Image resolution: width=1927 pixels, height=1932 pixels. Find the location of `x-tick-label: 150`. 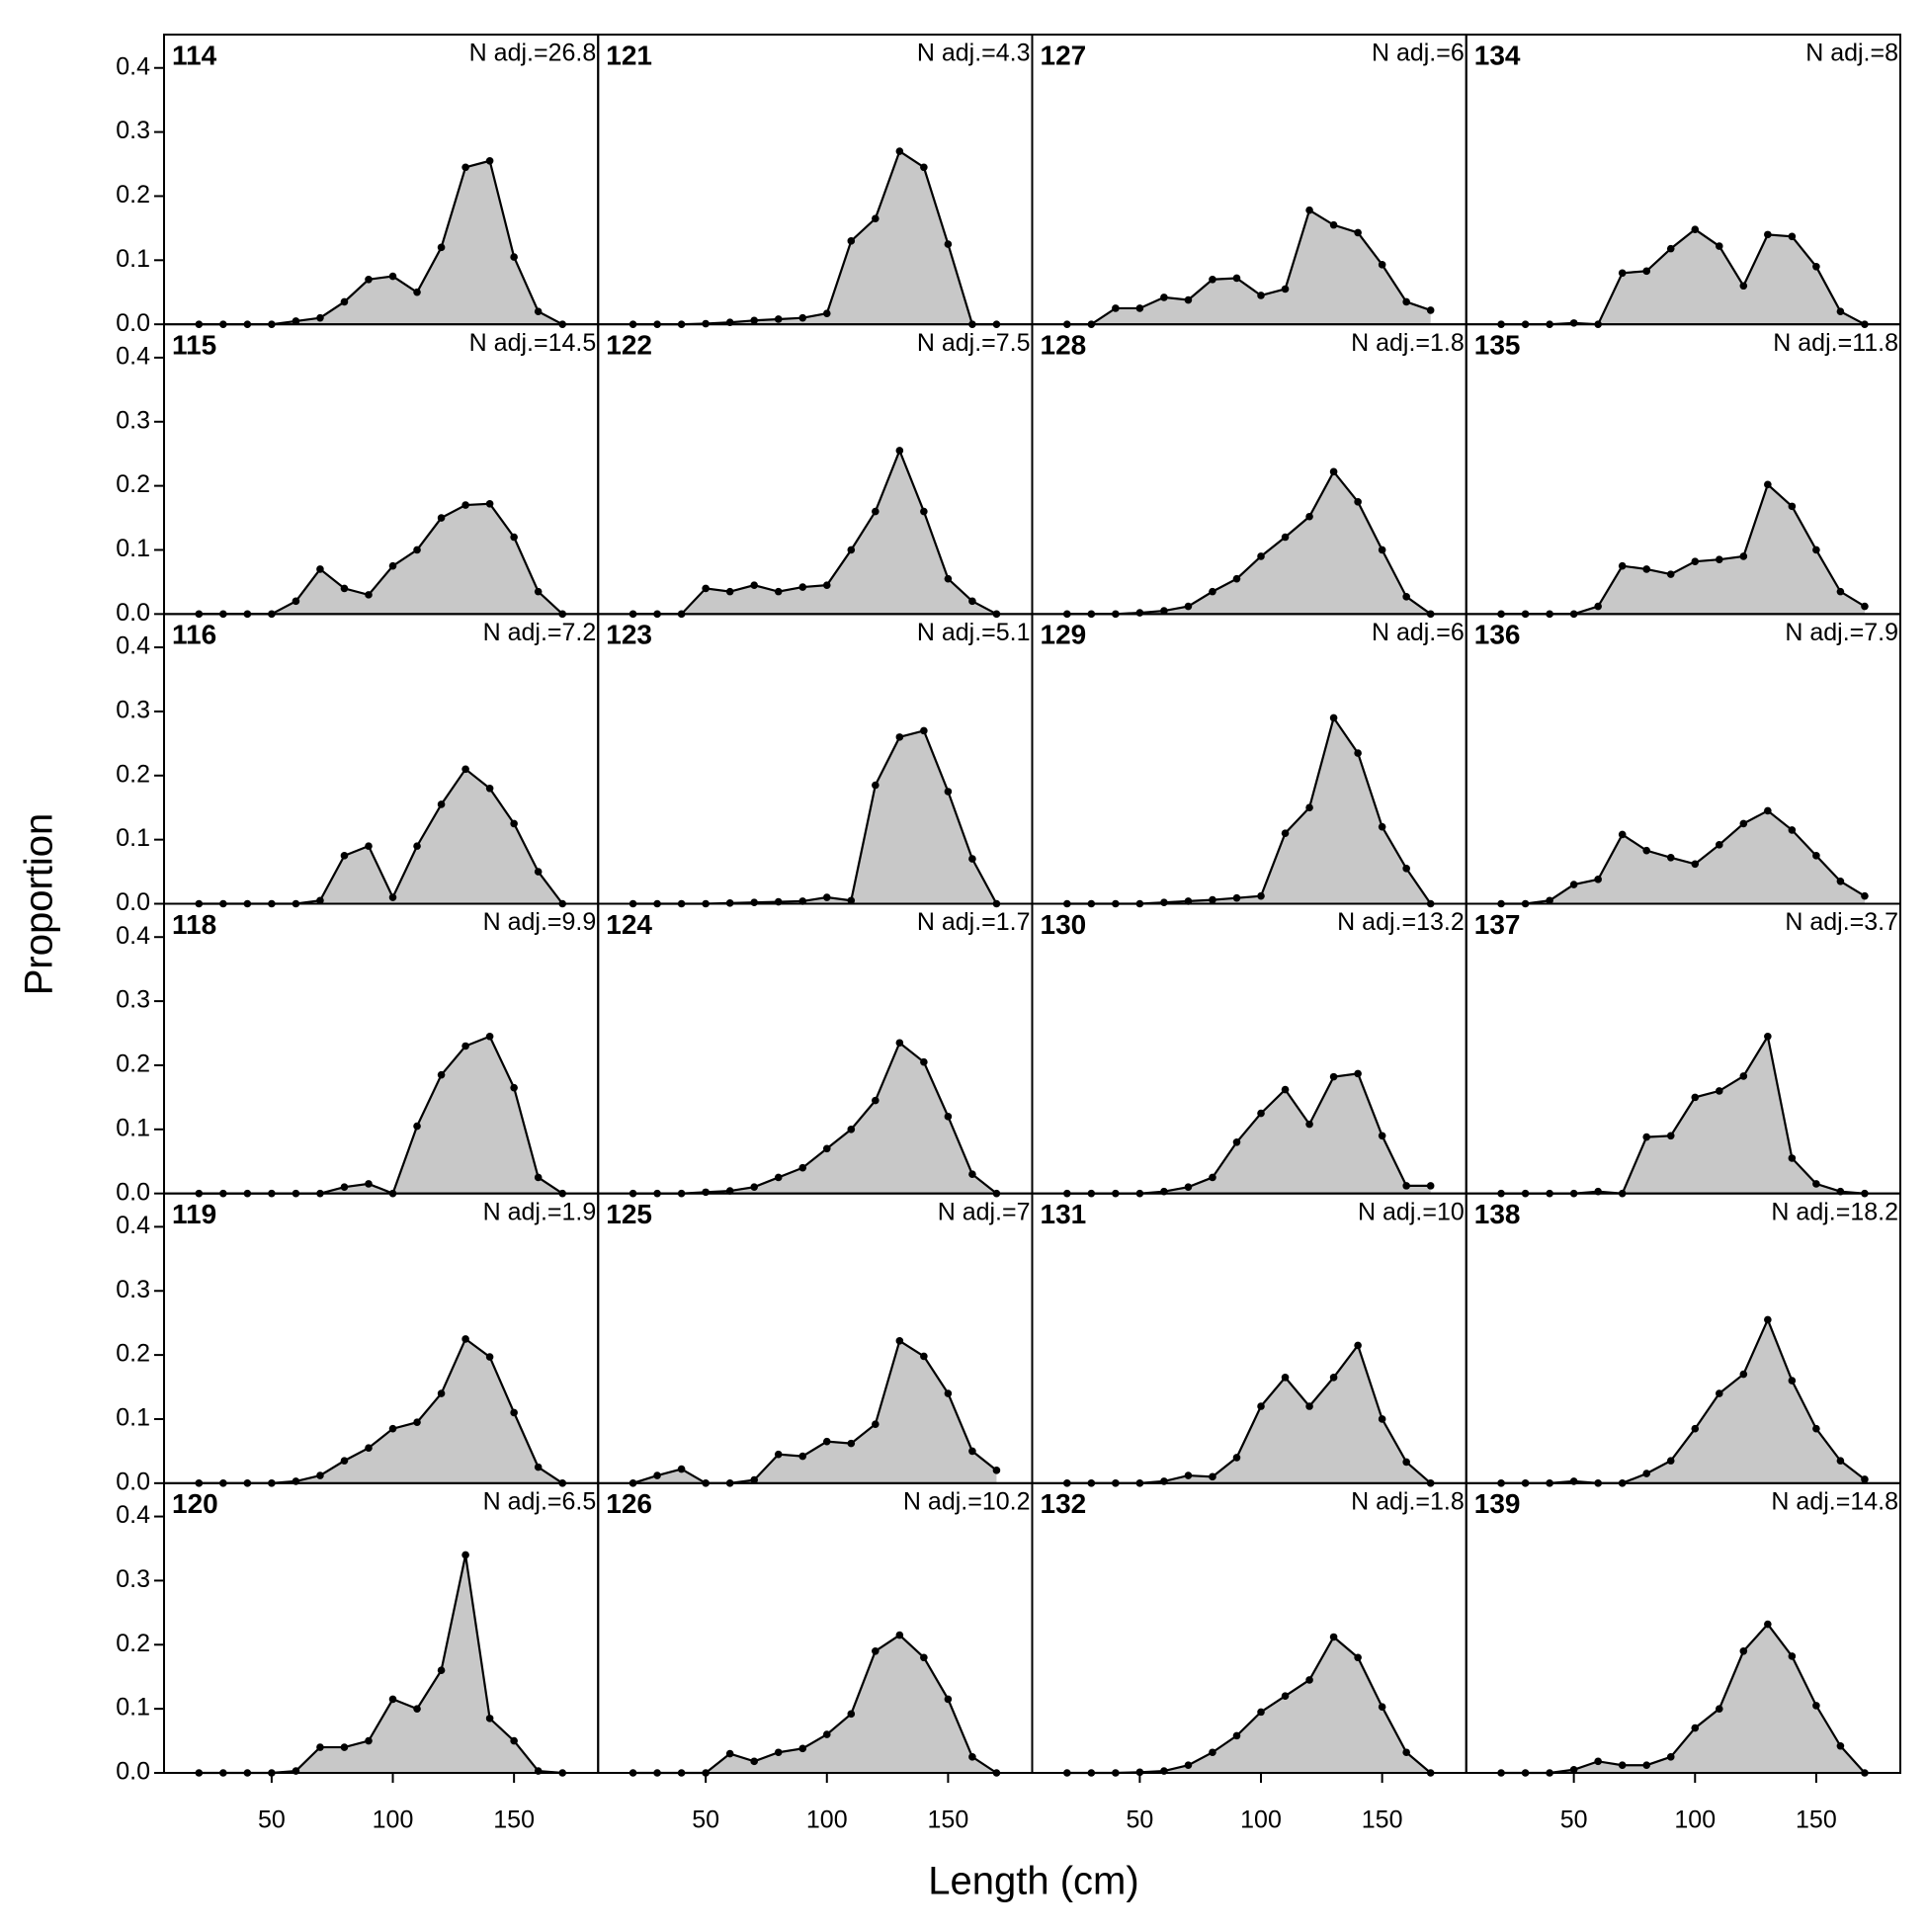

x-tick-label: 150 is located at coordinates (1382, 1820).